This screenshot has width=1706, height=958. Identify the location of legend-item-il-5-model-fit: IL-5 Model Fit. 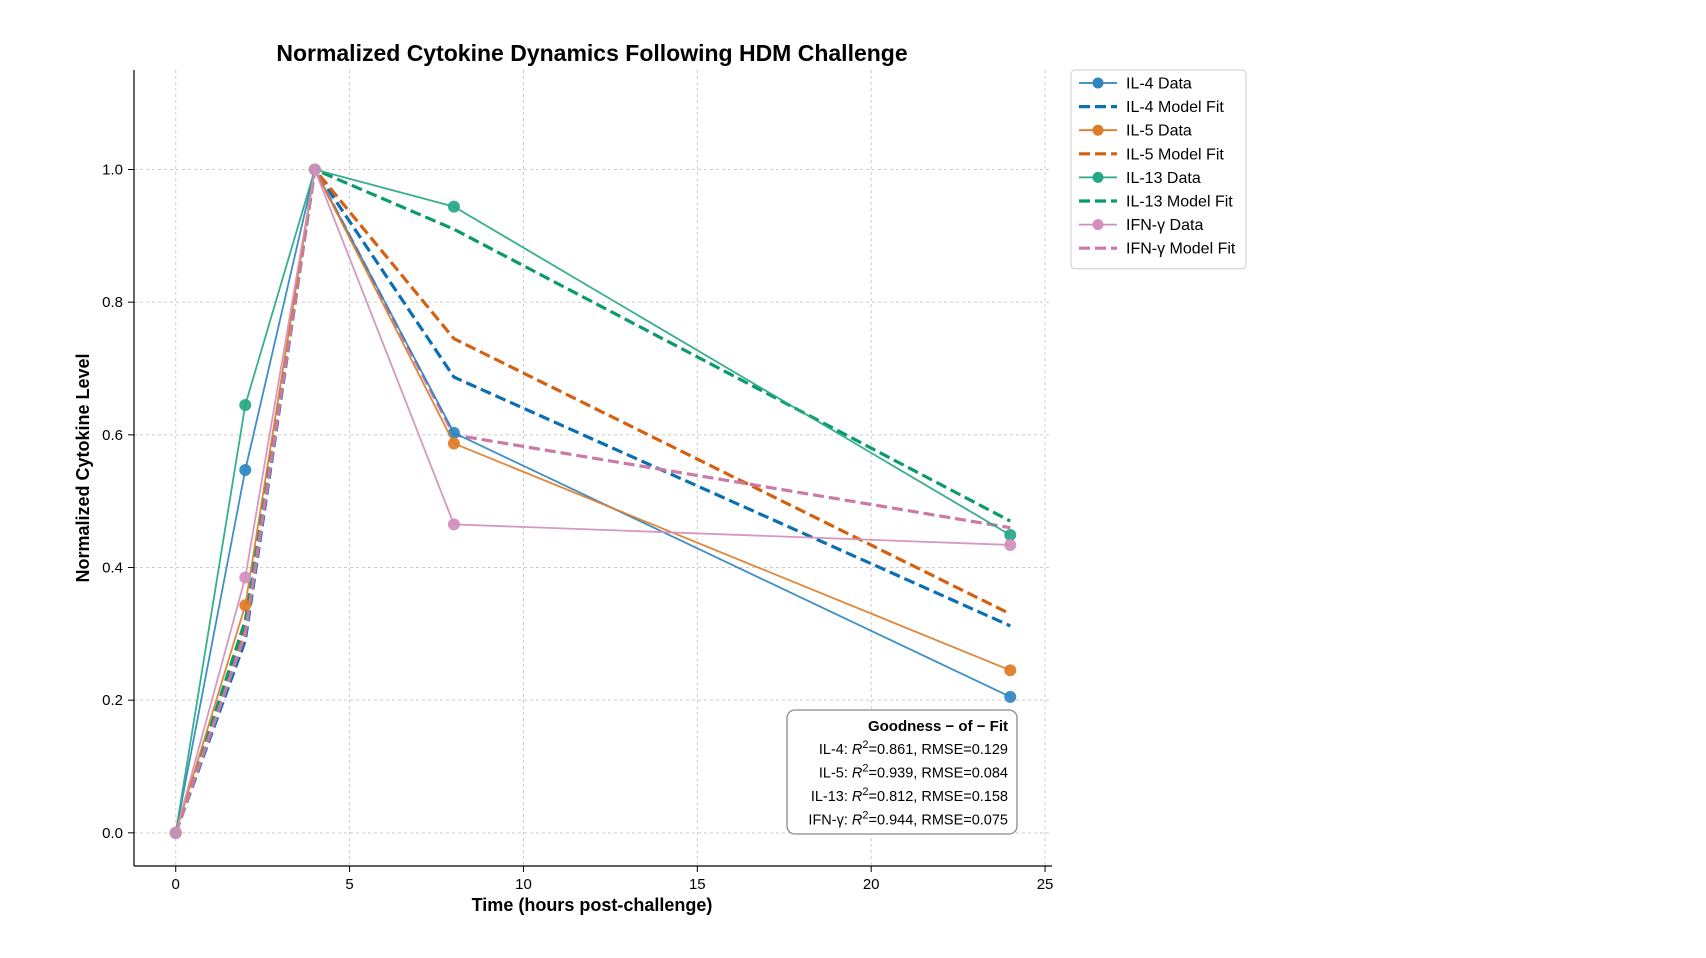
(1151, 154).